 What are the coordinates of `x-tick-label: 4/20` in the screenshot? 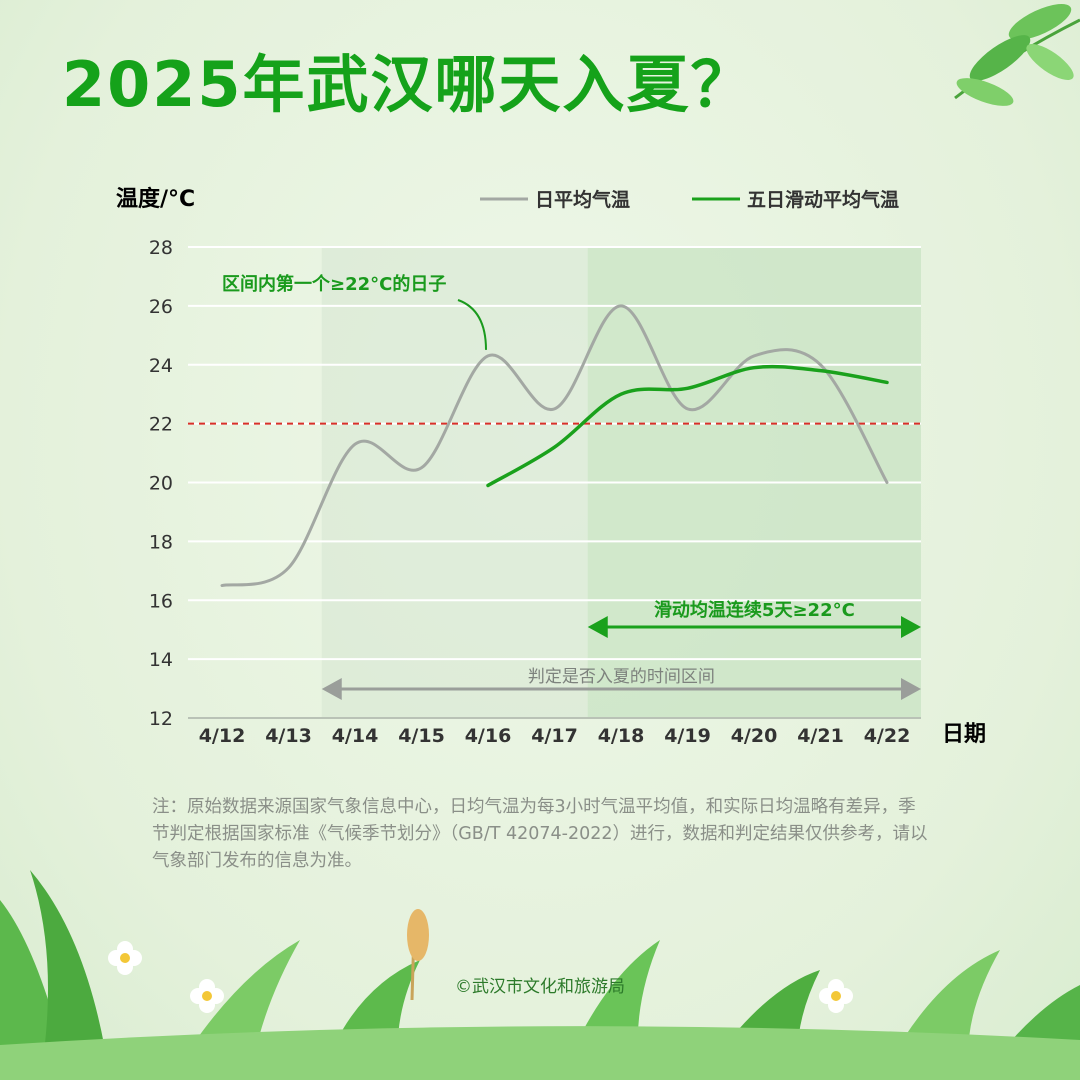 It's located at (754, 736).